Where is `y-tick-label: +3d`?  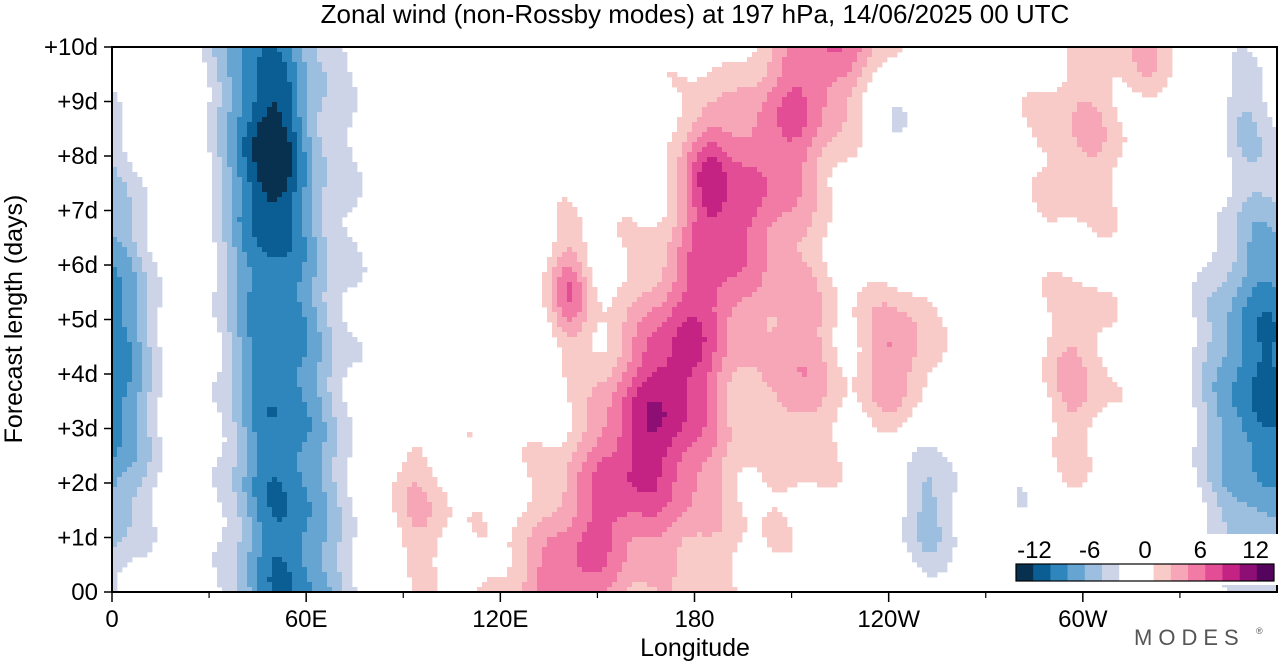 y-tick-label: +3d is located at coordinates (77, 429).